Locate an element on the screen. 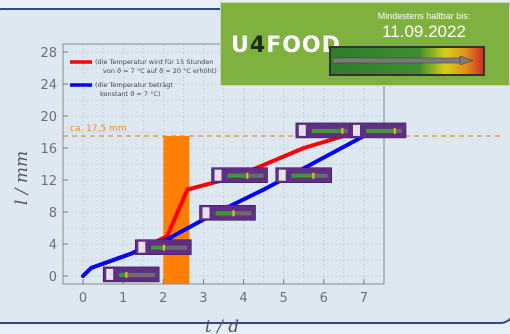 This screenshot has width=510, height=334. x-tick-label: 0 is located at coordinates (83, 298).